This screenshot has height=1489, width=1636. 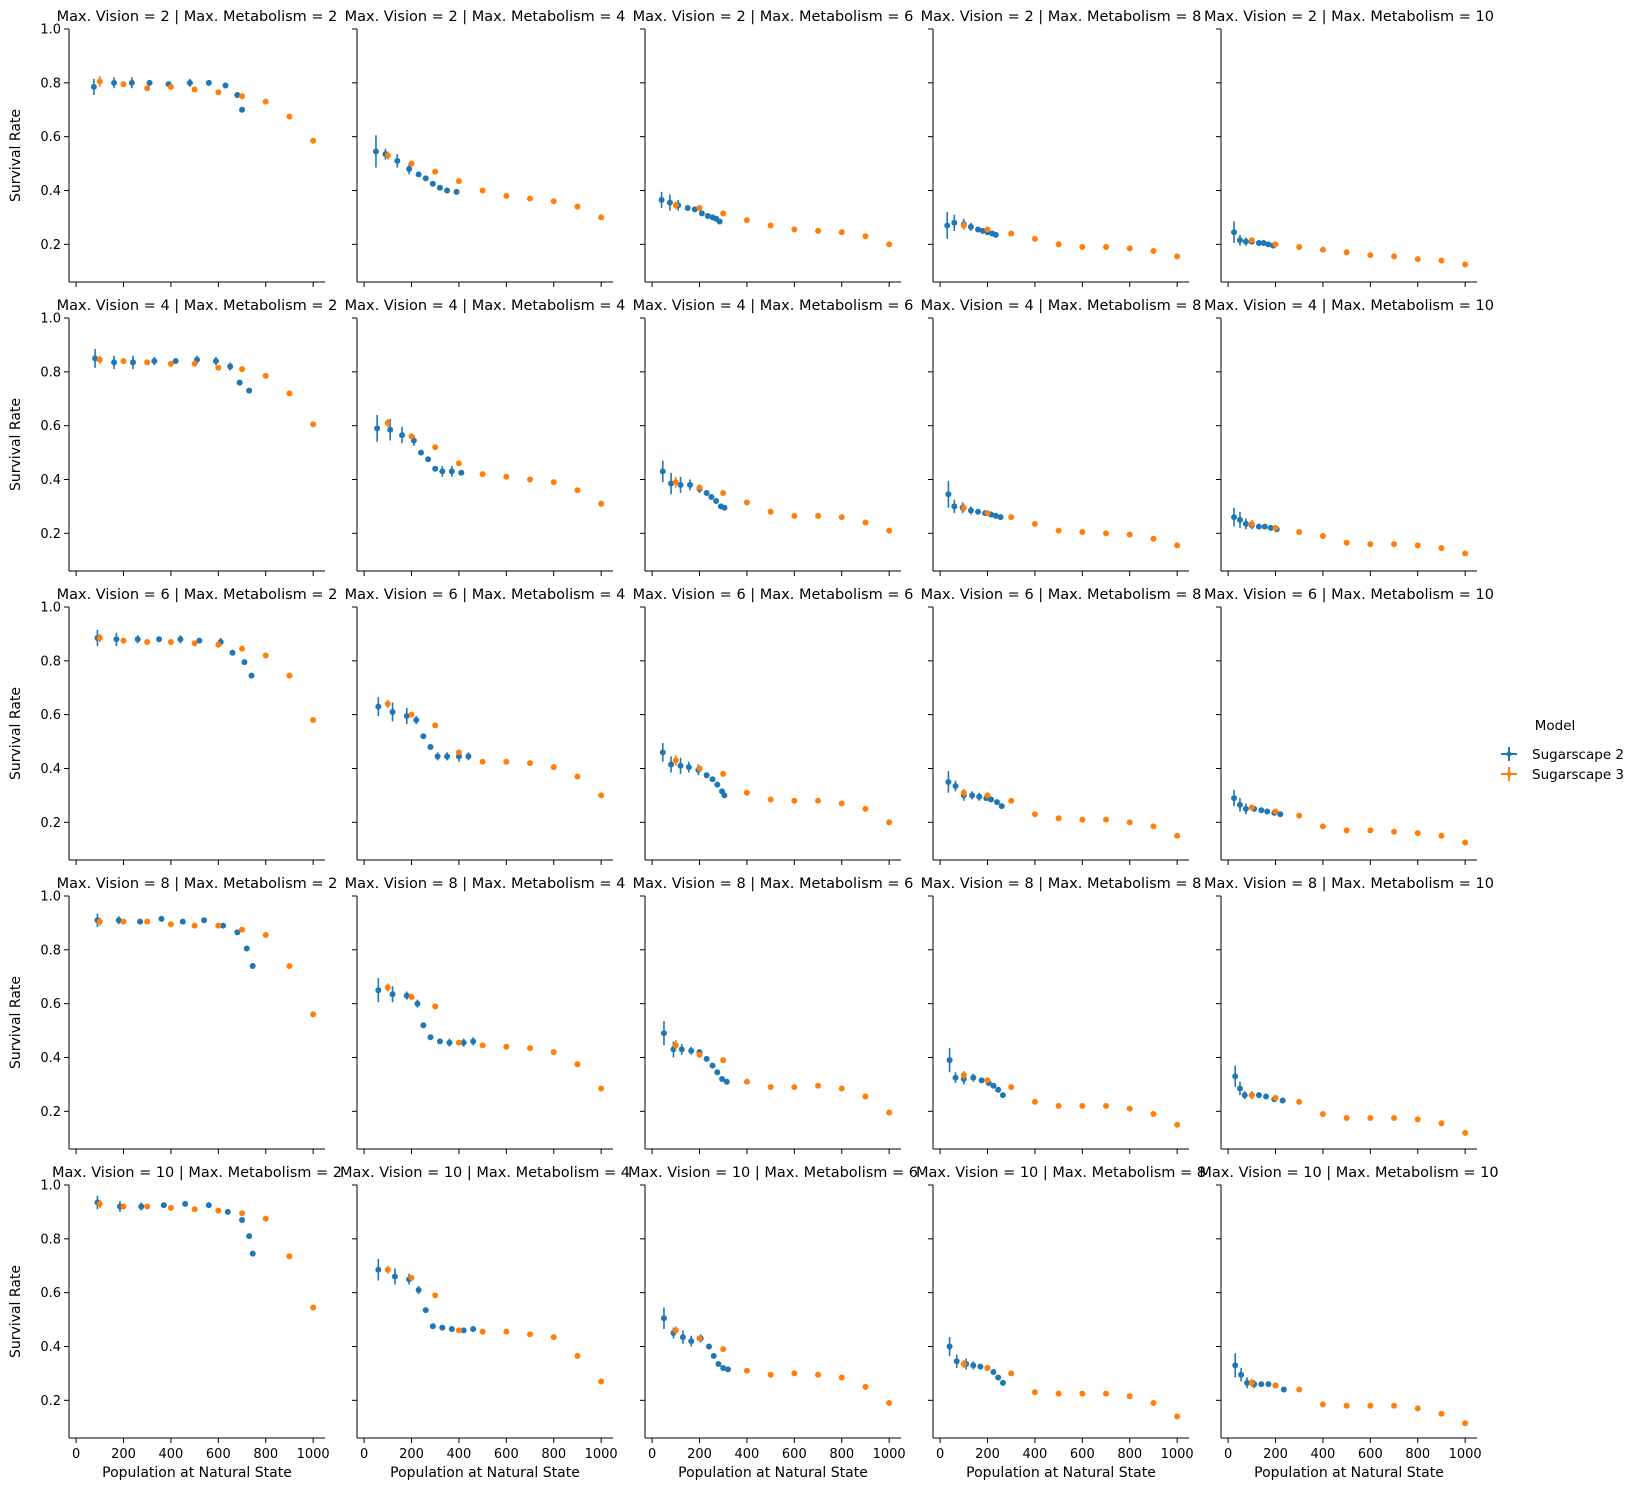 What do you see at coordinates (50, 1401) in the screenshot?
I see `y-tick-label: 0.2` at bounding box center [50, 1401].